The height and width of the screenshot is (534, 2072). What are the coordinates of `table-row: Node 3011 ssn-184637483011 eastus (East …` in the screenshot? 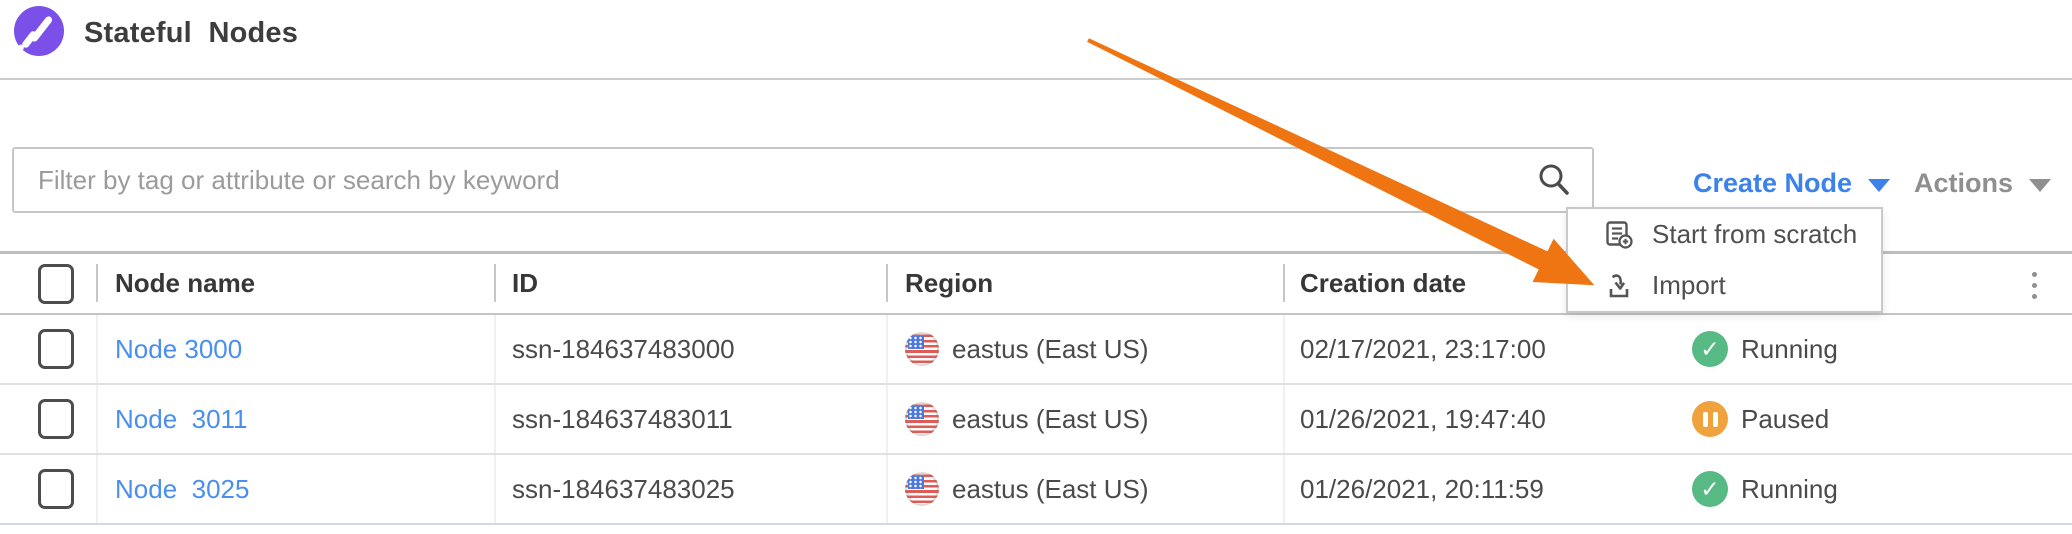 It's located at (1036, 420).